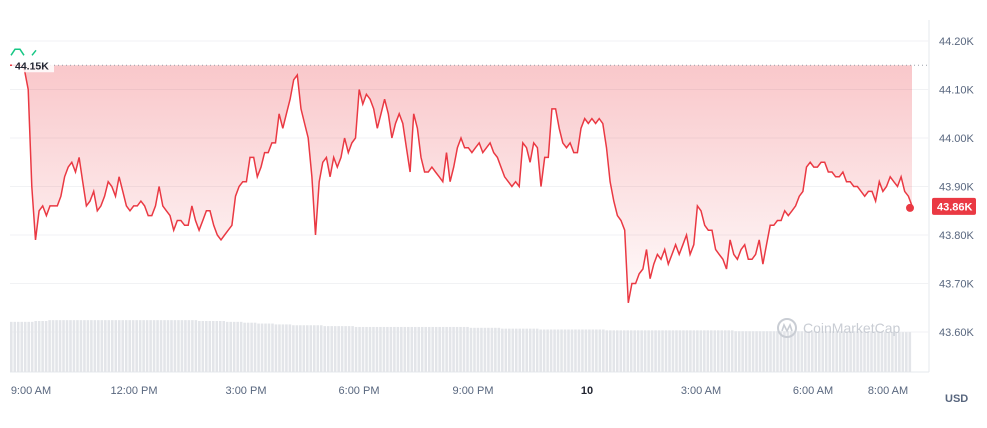 The image size is (987, 428). Describe the element at coordinates (813, 391) in the screenshot. I see `x-tick-label: 6:00 AM` at that location.